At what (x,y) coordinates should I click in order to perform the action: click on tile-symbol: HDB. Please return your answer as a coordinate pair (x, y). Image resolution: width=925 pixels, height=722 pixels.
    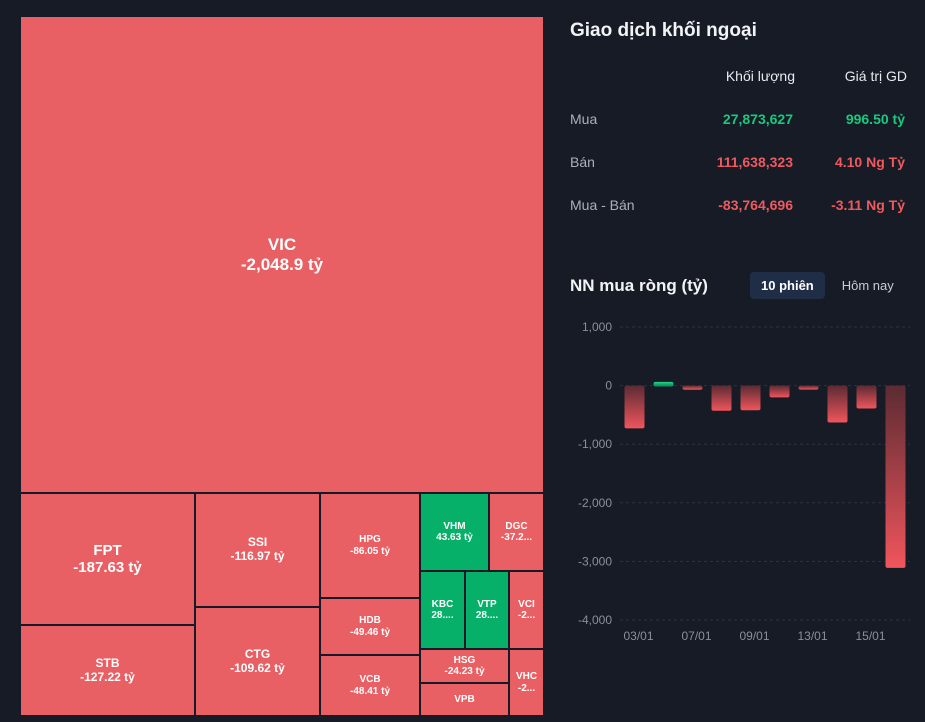
    Looking at the image, I should click on (370, 620).